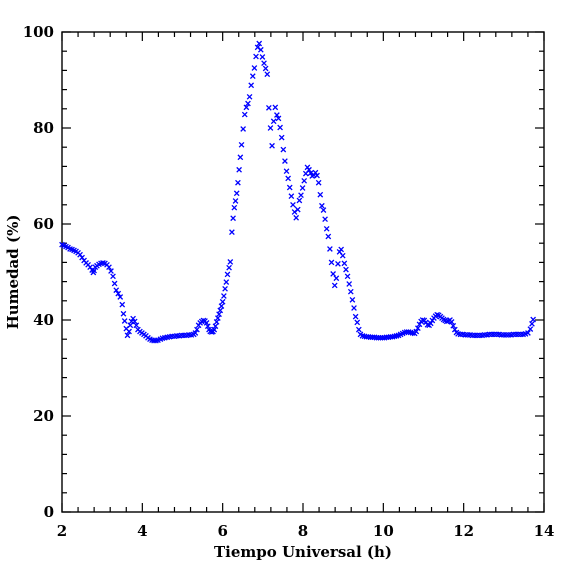  Describe the element at coordinates (222, 531) in the screenshot. I see `x-tick-label: 6` at that location.